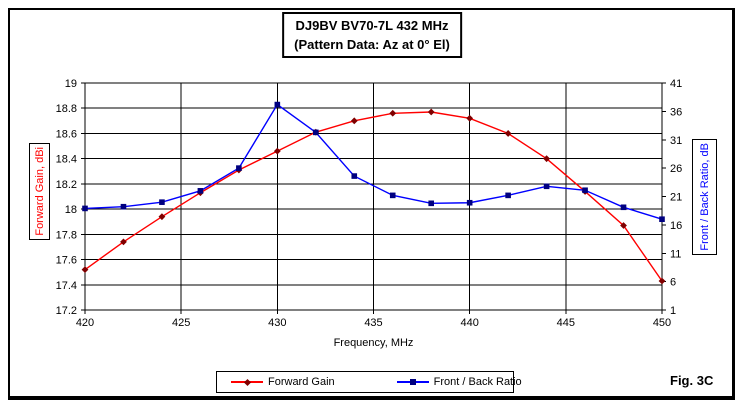 This screenshot has width=744, height=407. What do you see at coordinates (66, 261) in the screenshot?
I see `svg-text: 17.6` at bounding box center [66, 261].